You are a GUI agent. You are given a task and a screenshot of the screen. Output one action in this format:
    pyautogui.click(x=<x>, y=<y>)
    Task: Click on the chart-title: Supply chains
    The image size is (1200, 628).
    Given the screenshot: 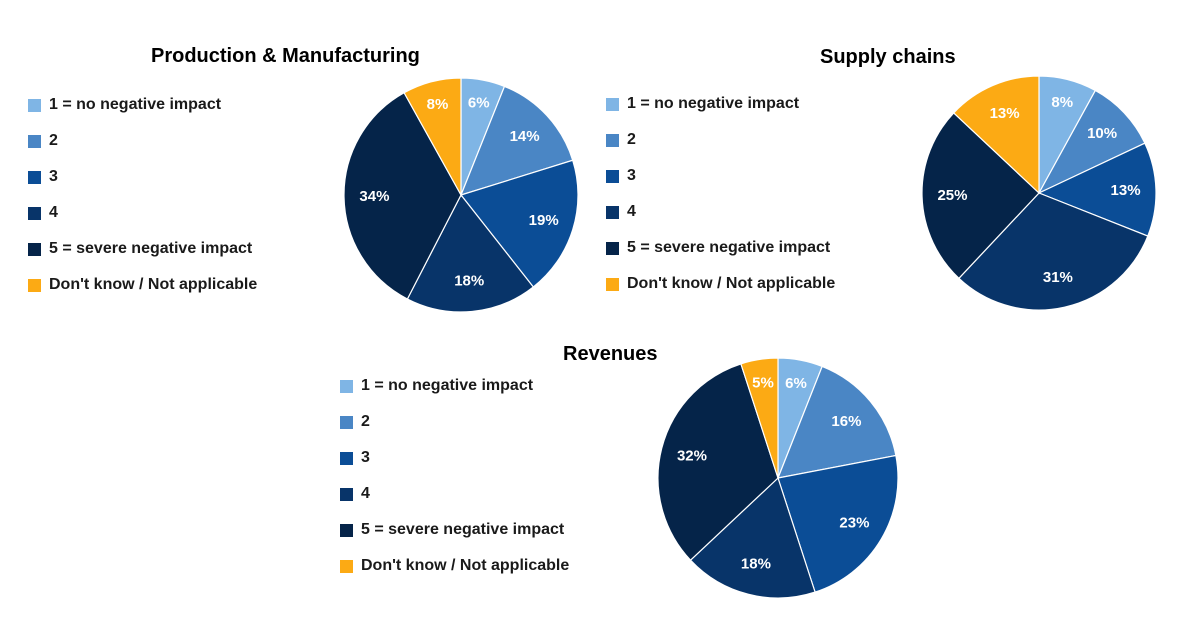 What is the action you would take?
    pyautogui.click(x=888, y=57)
    